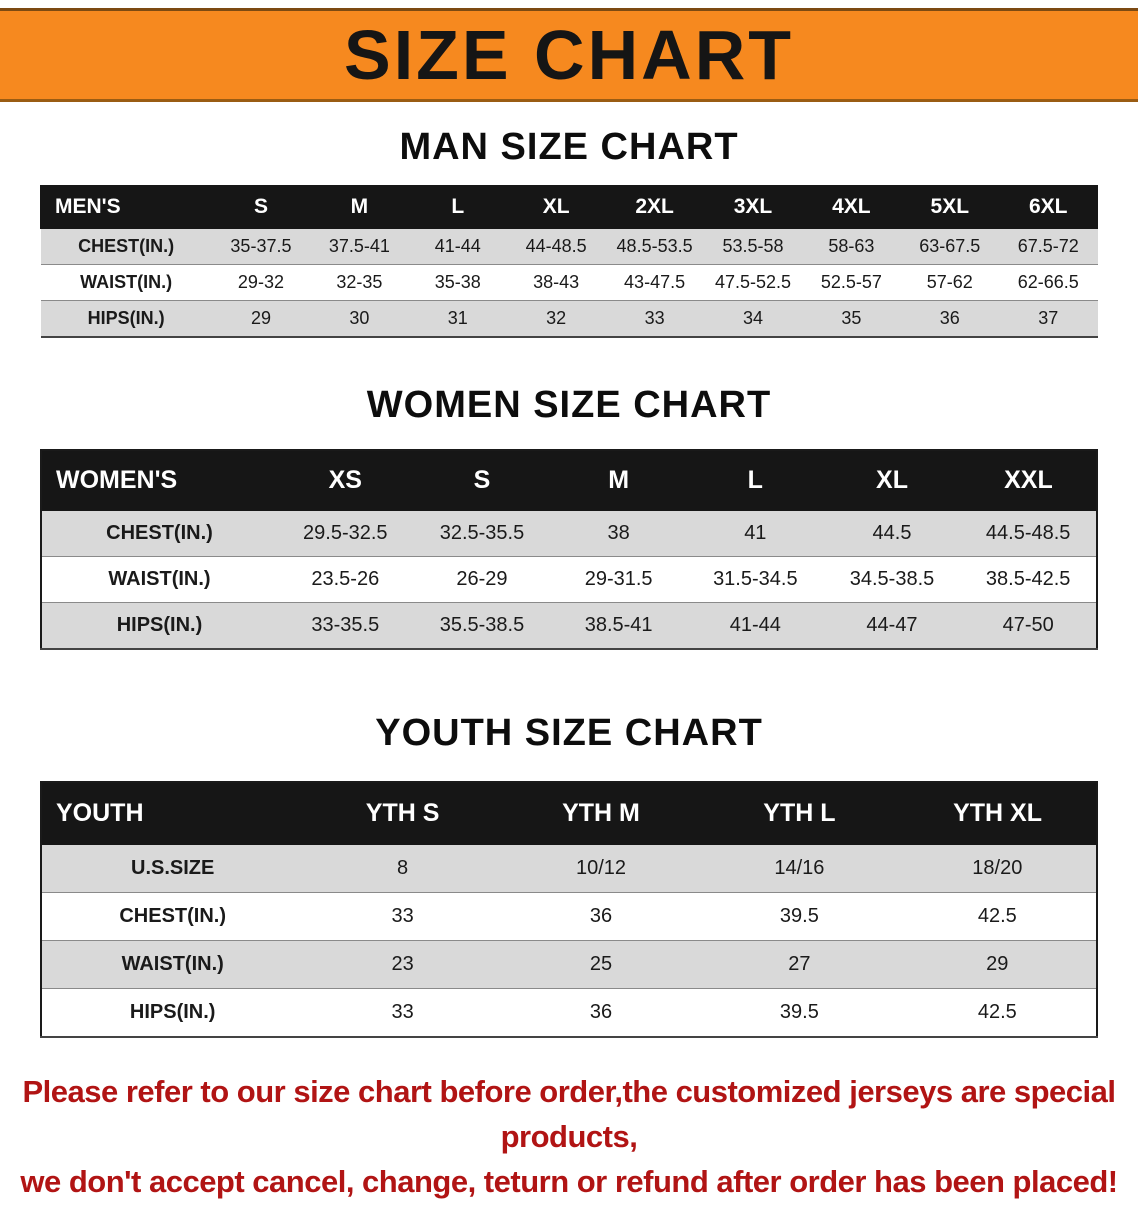 The image size is (1138, 1225). What do you see at coordinates (618, 626) in the screenshot?
I see `value-cell: 38.5-41` at bounding box center [618, 626].